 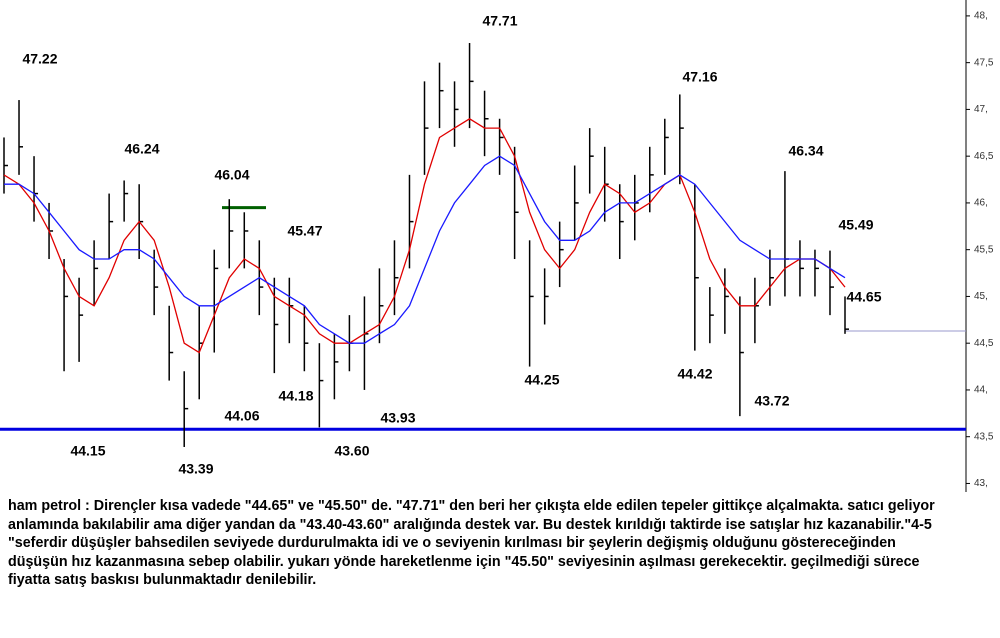 What do you see at coordinates (805, 151) in the screenshot?
I see `price-annotation: 46.34` at bounding box center [805, 151].